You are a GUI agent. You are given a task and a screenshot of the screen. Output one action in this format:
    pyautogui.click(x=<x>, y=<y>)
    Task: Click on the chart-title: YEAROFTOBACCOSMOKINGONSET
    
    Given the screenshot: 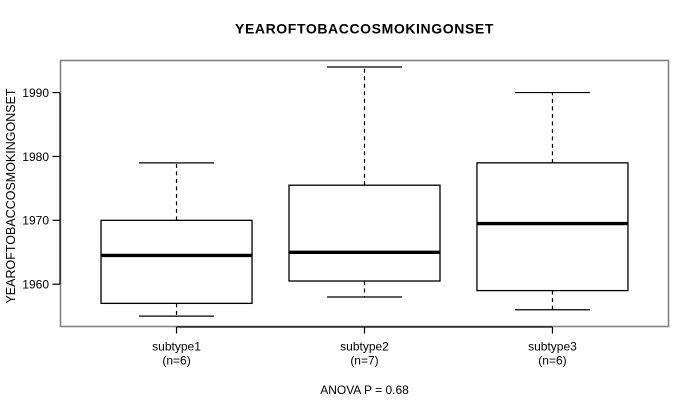 What is the action you would take?
    pyautogui.click(x=364, y=29)
    